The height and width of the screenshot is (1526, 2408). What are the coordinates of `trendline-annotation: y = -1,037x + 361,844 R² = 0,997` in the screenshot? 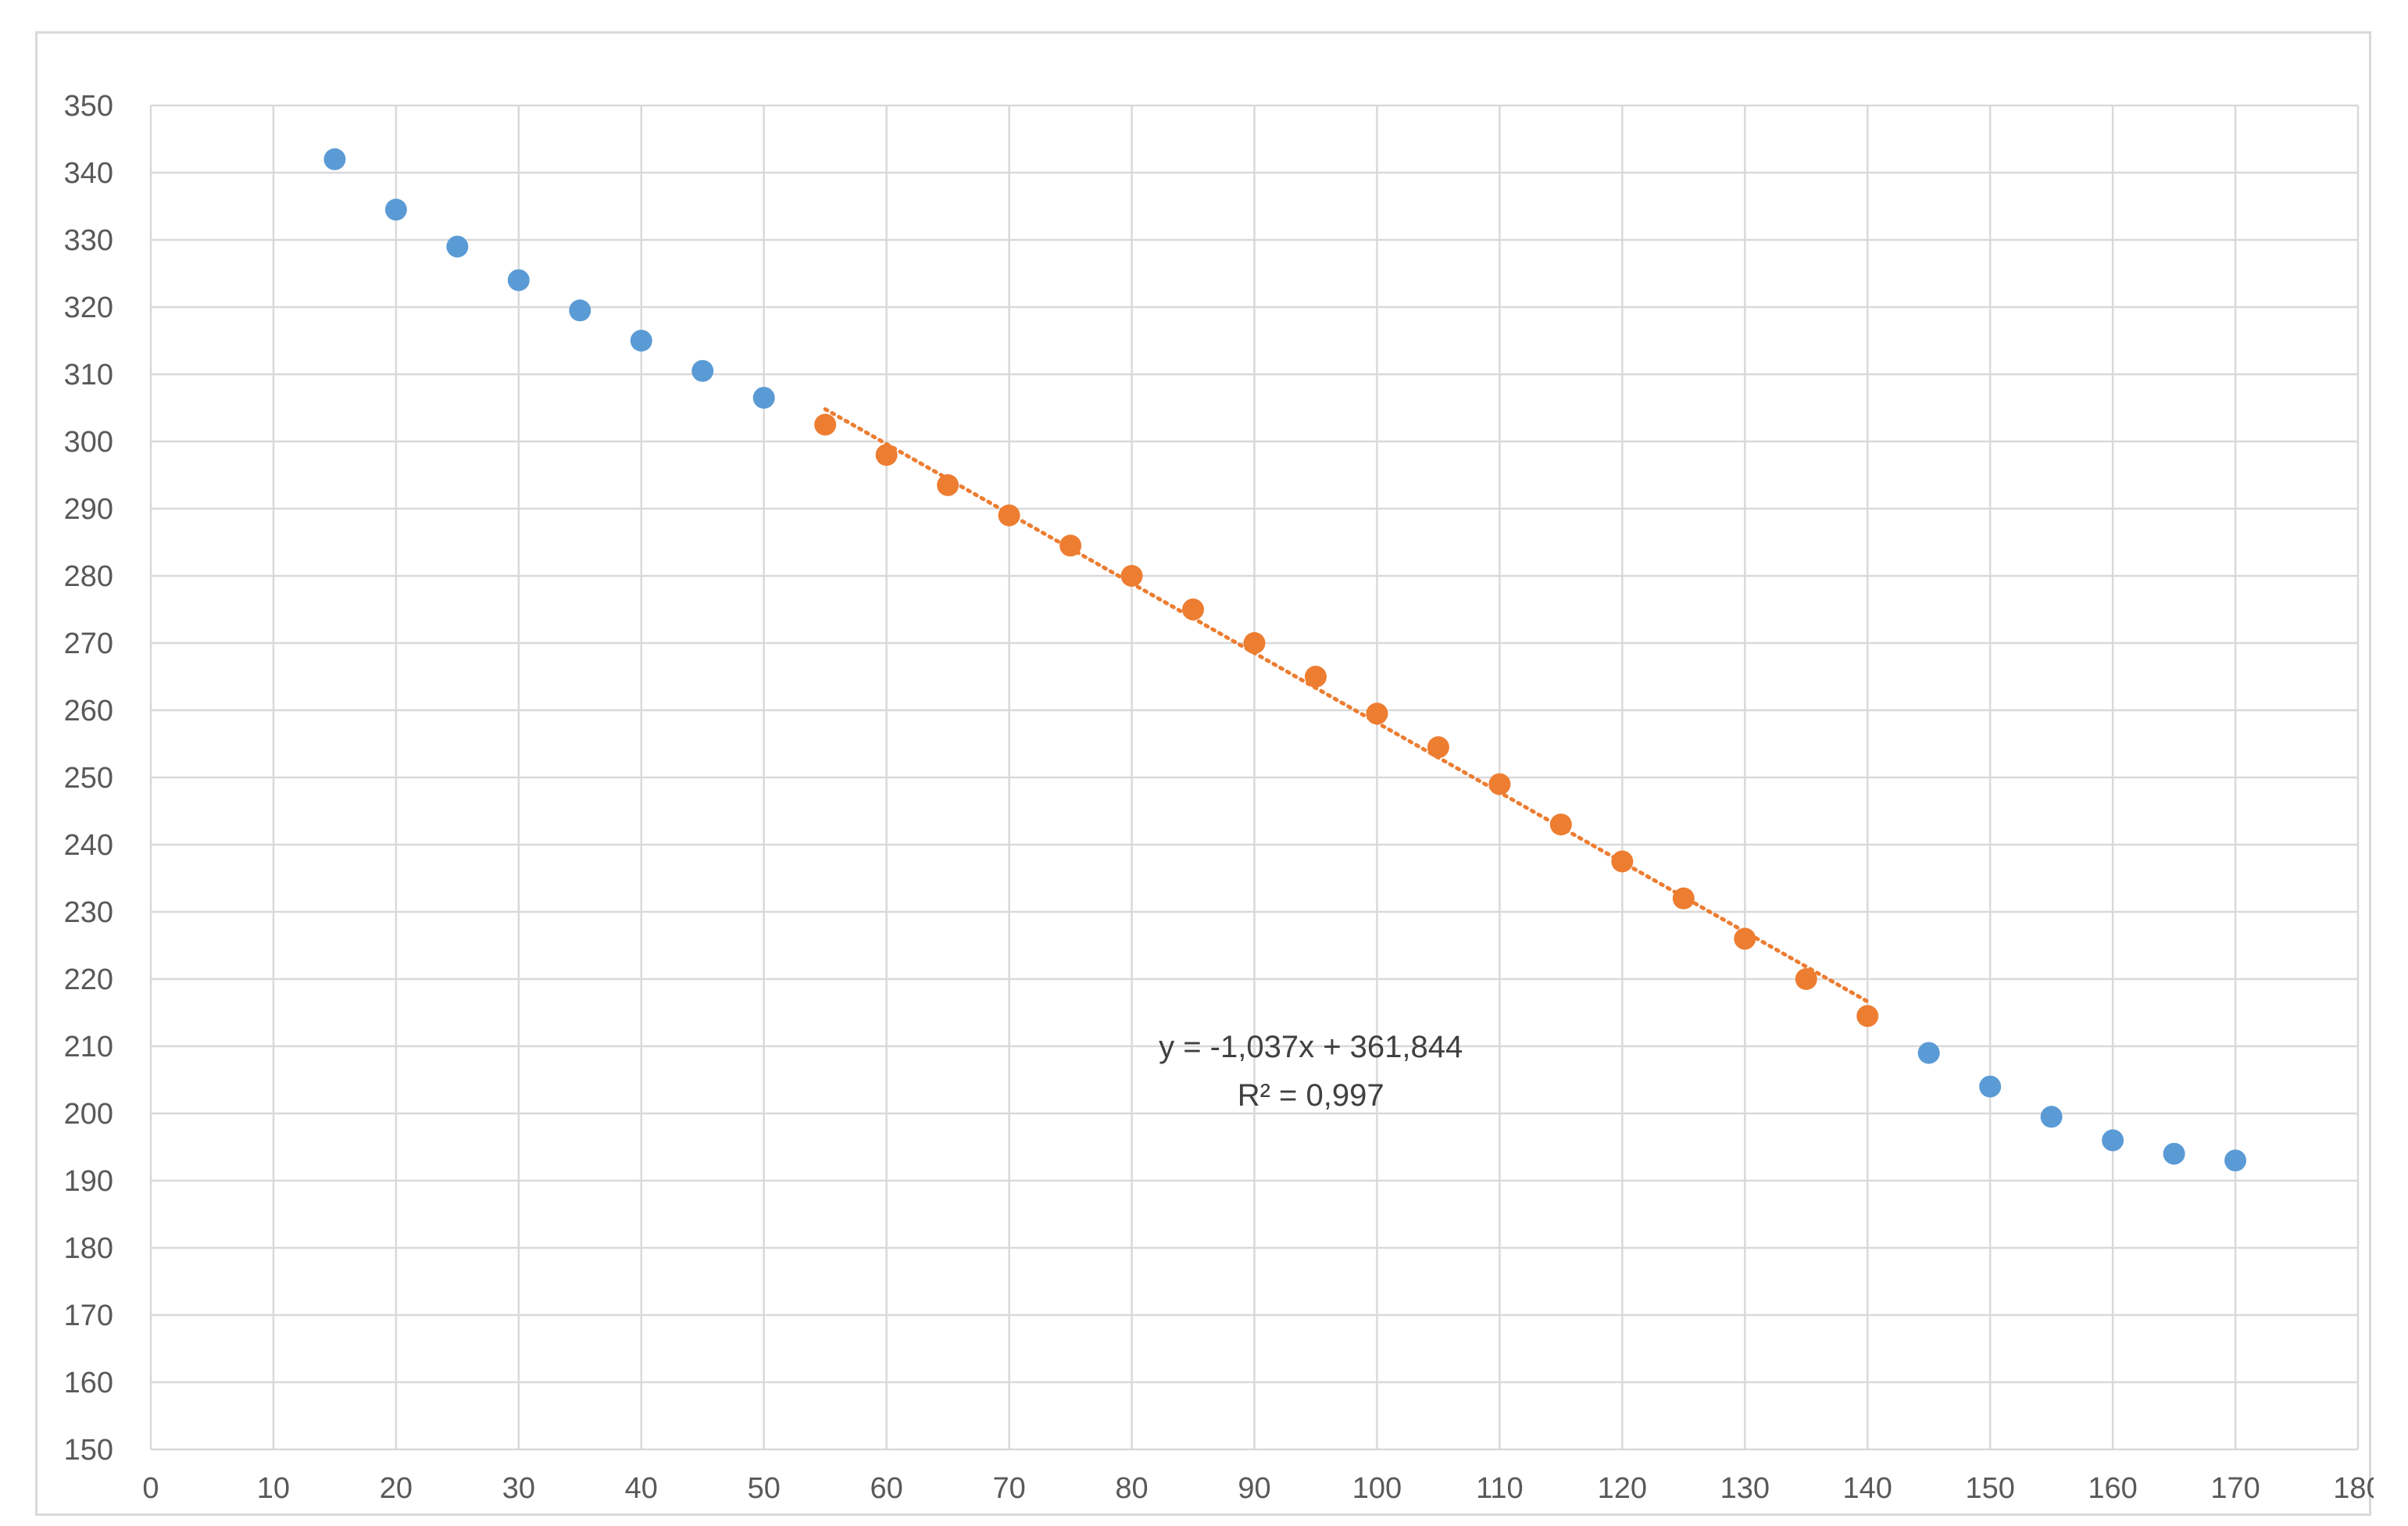 It's located at (1311, 1072).